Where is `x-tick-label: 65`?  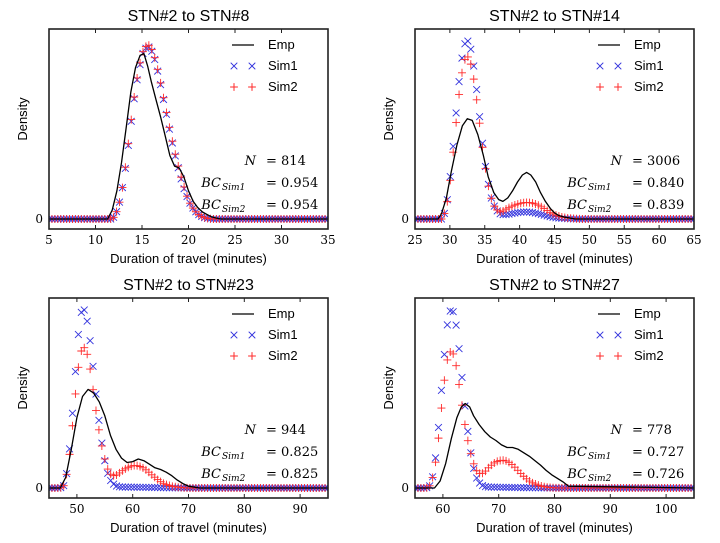
x-tick-label: 65 is located at coordinates (693, 240).